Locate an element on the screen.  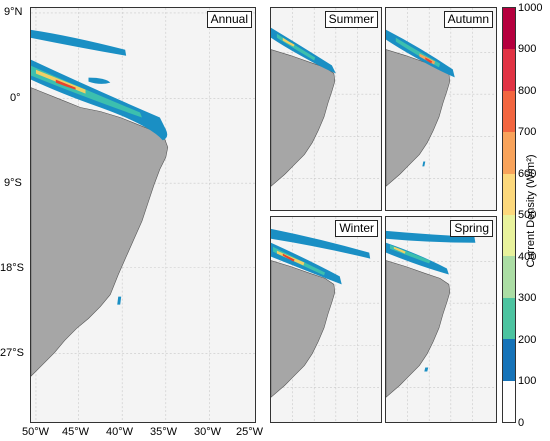
summer-map-panel: Summer is located at coordinates (326, 109).